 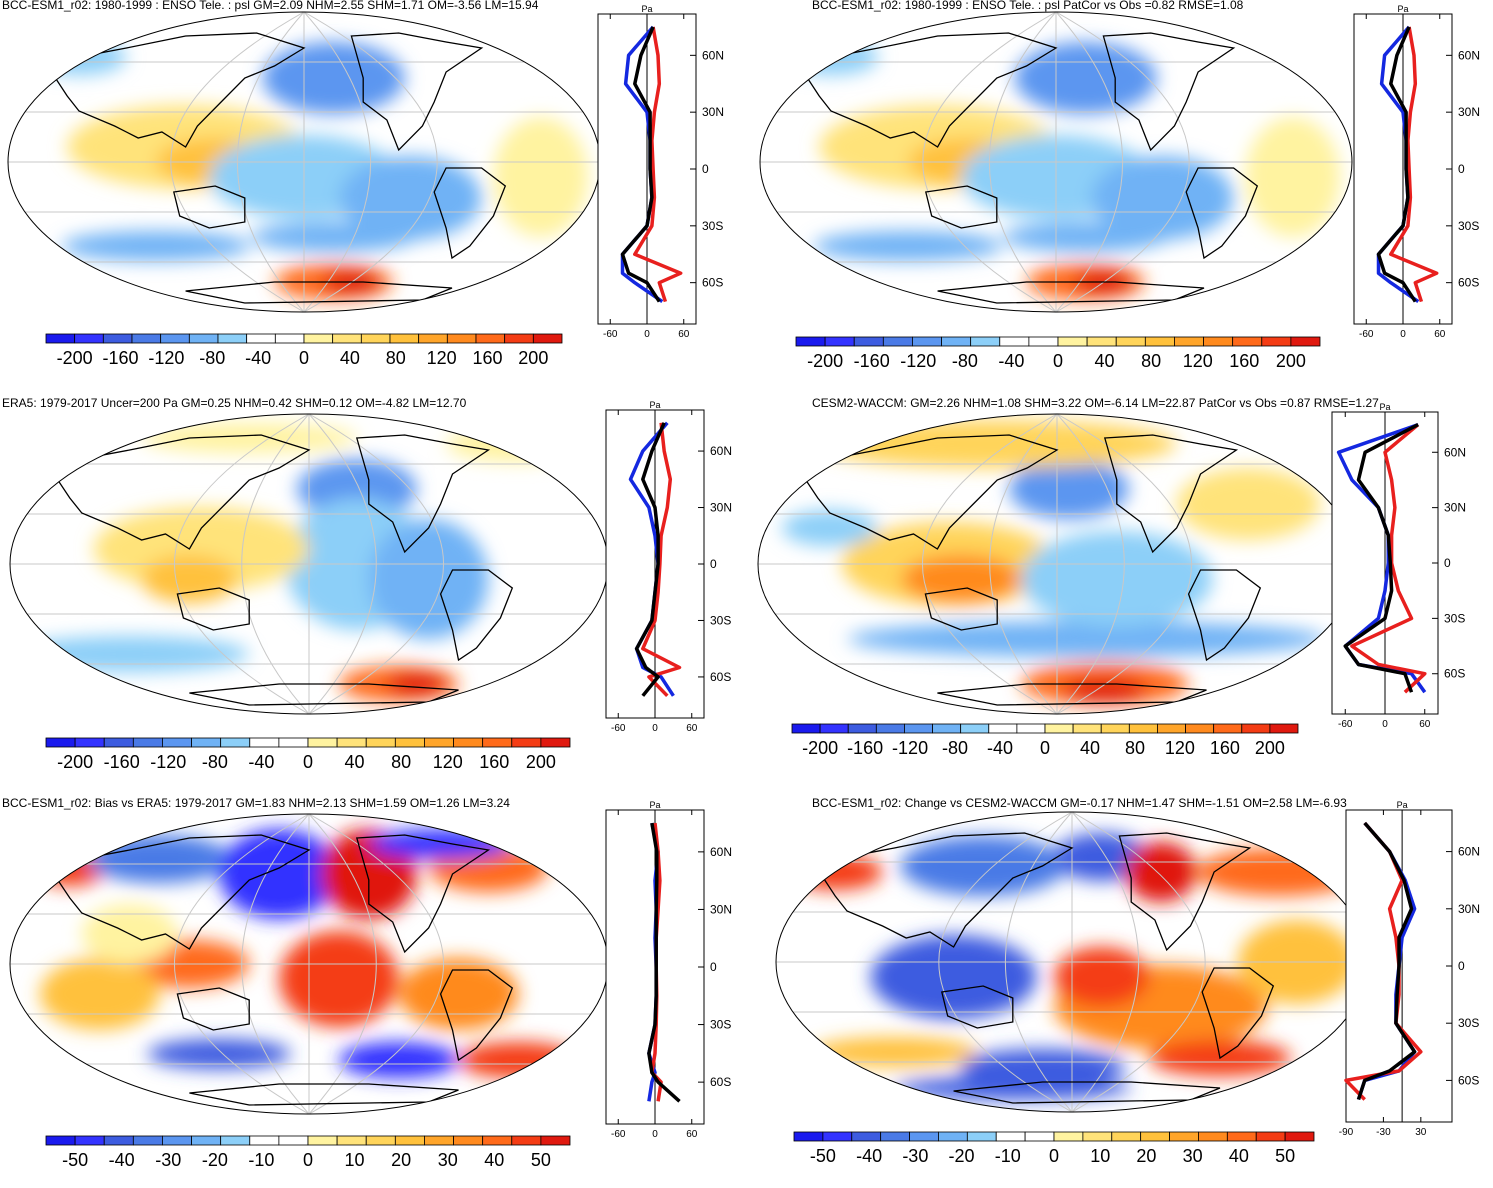 What do you see at coordinates (533, 358) in the screenshot?
I see `colorbar-label: 200` at bounding box center [533, 358].